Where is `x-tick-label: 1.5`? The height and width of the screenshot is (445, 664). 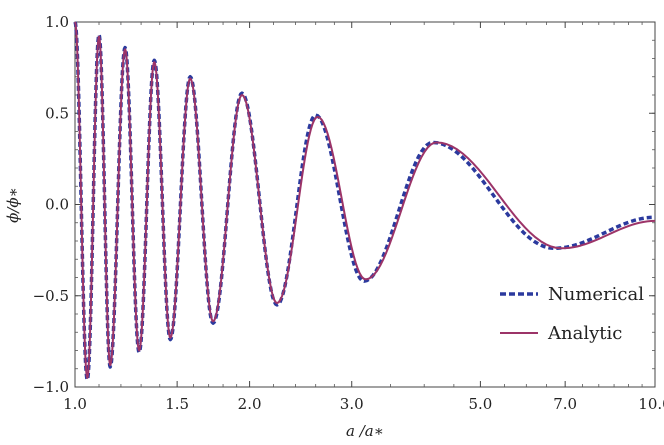
x-tick-label: 1.5 is located at coordinates (177, 404).